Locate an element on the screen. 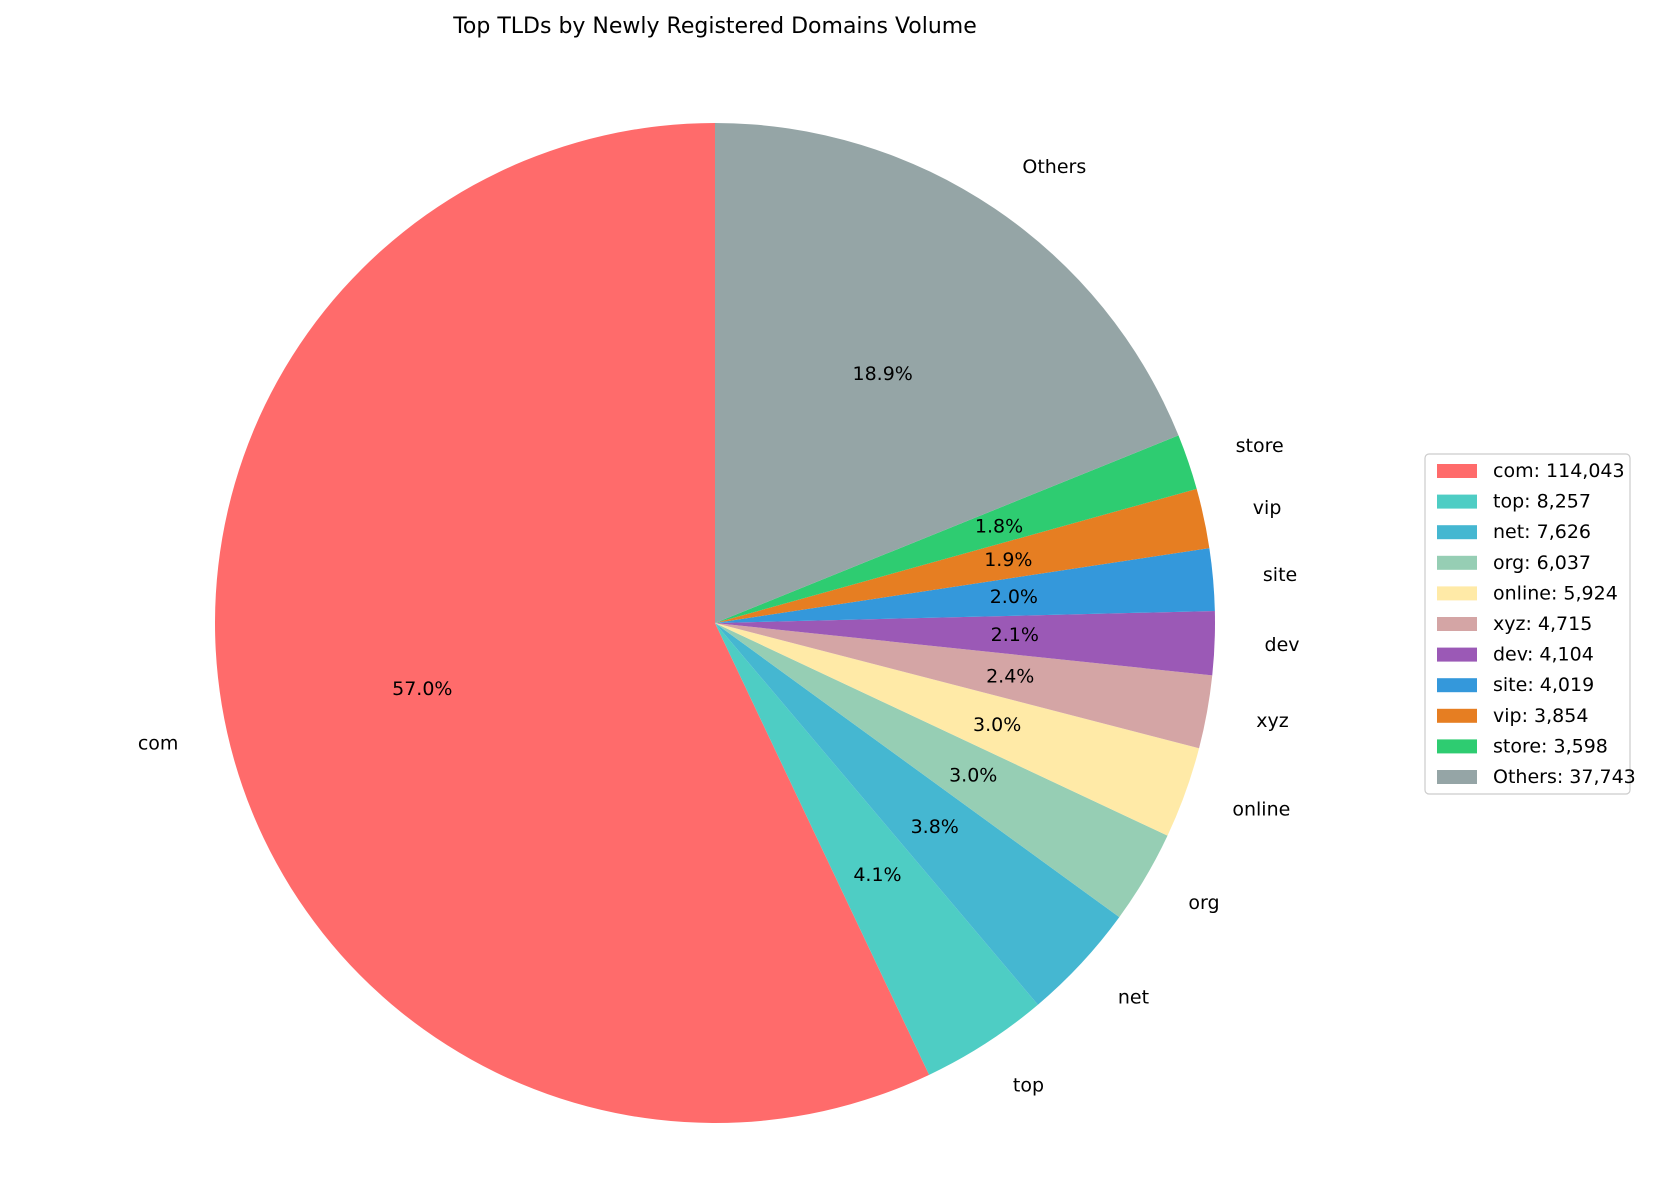  legend-swatch-com is located at coordinates (1457, 471).